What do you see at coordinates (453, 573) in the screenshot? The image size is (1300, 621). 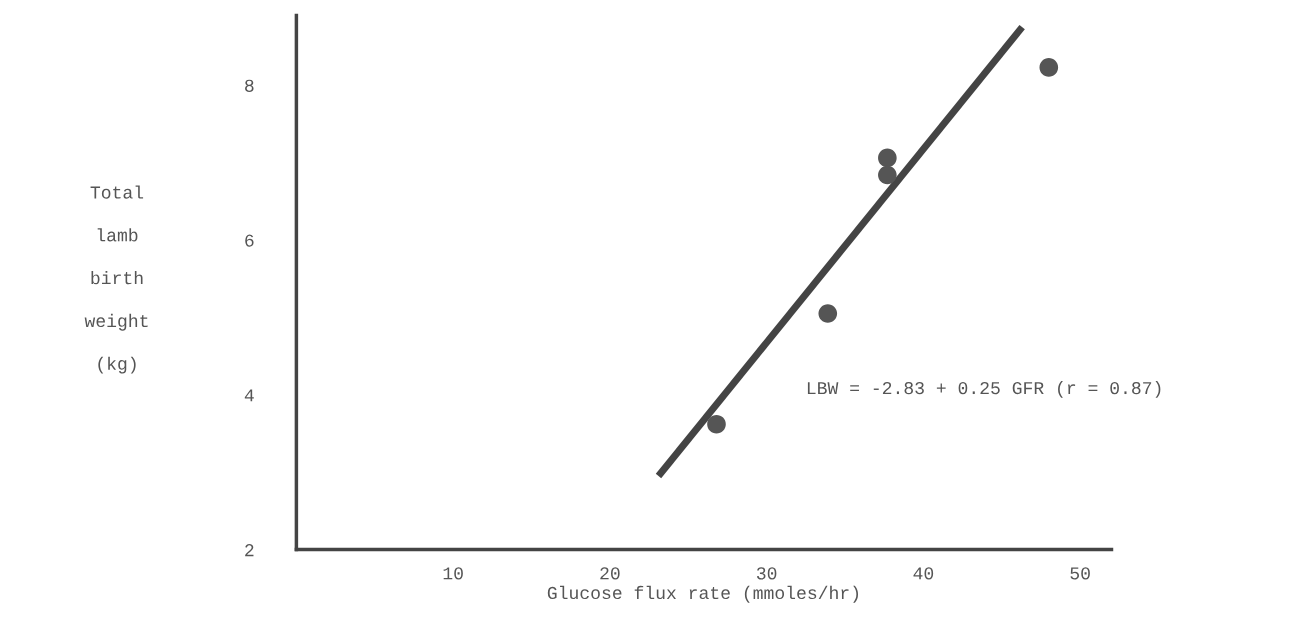 I see `x-tick-label: 10` at bounding box center [453, 573].